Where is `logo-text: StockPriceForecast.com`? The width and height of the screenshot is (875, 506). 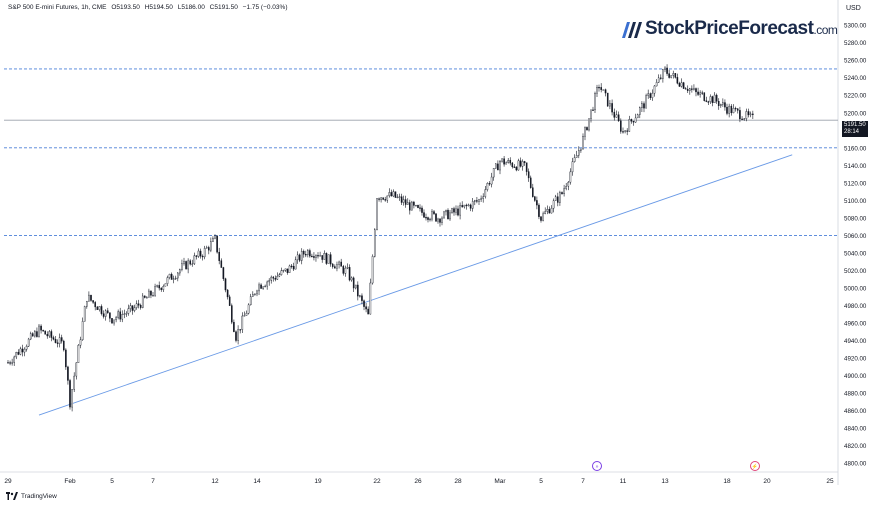
logo-text: StockPriceForecast.com is located at coordinates (741, 28).